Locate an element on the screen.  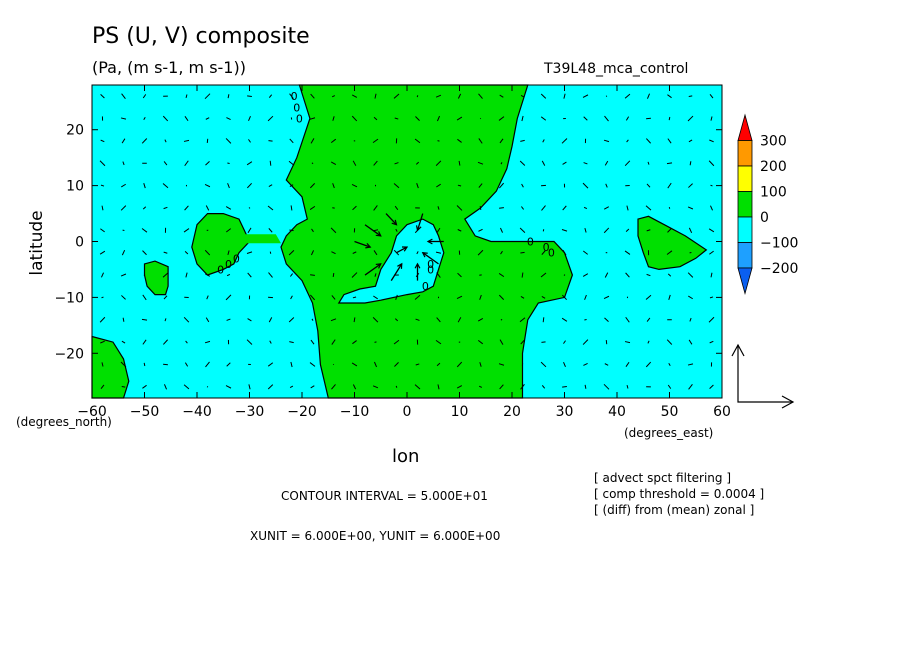
run-label: T39L48_mca_control is located at coordinates (616, 69).